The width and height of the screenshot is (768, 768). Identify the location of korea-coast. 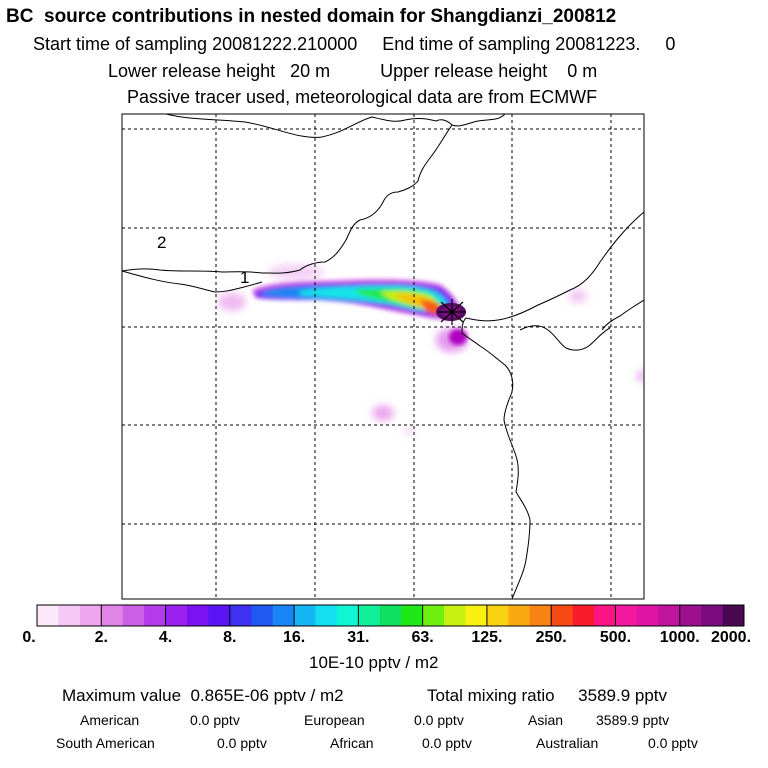
(622, 315).